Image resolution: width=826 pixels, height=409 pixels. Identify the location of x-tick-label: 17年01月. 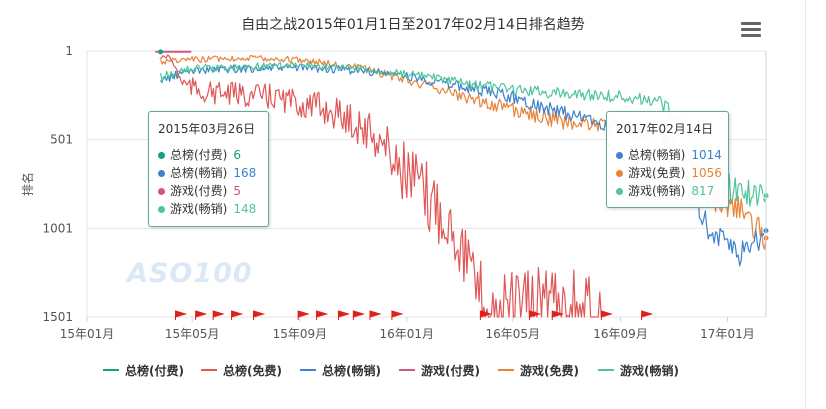
(727, 334).